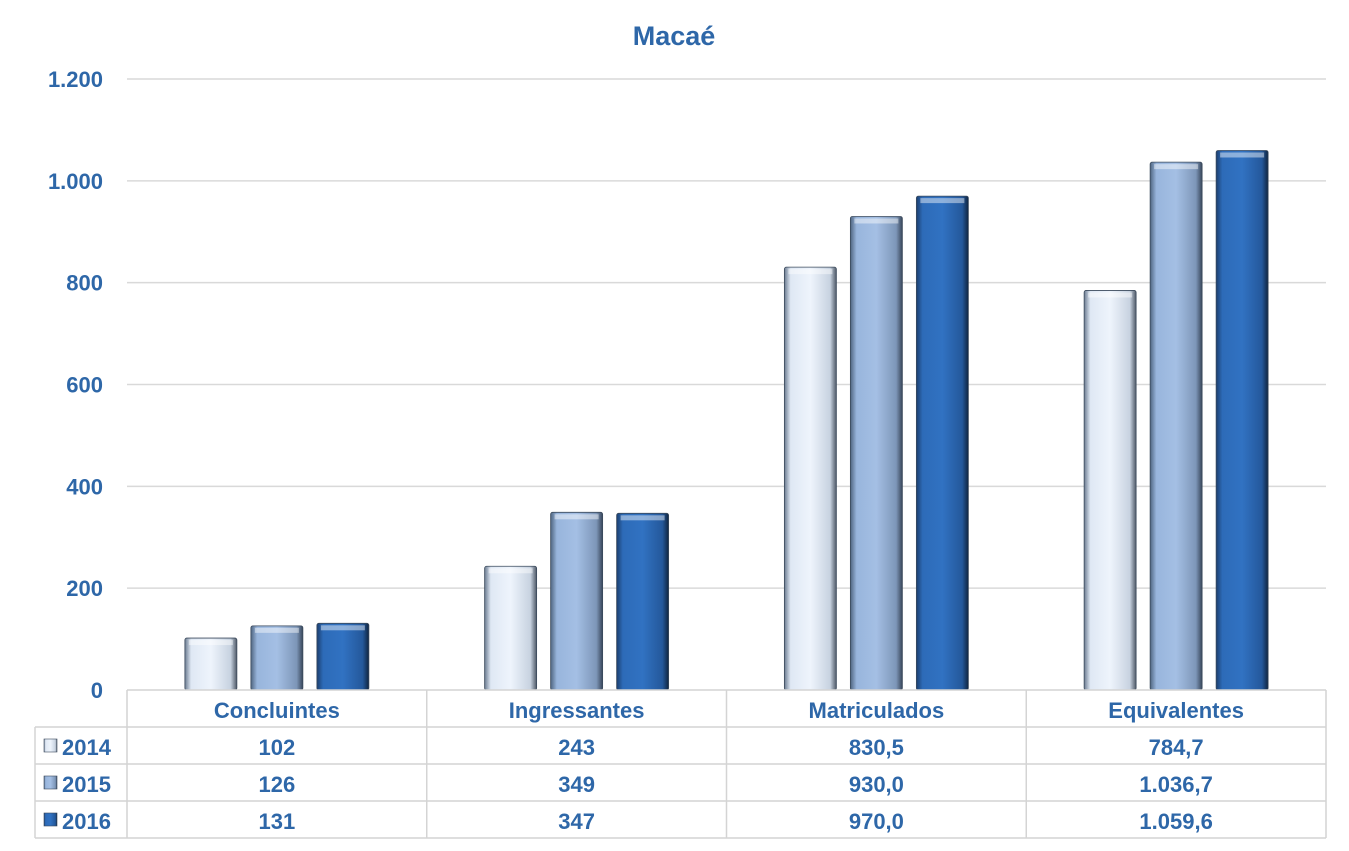  Describe the element at coordinates (576, 784) in the screenshot. I see `data-cell: 349` at that location.